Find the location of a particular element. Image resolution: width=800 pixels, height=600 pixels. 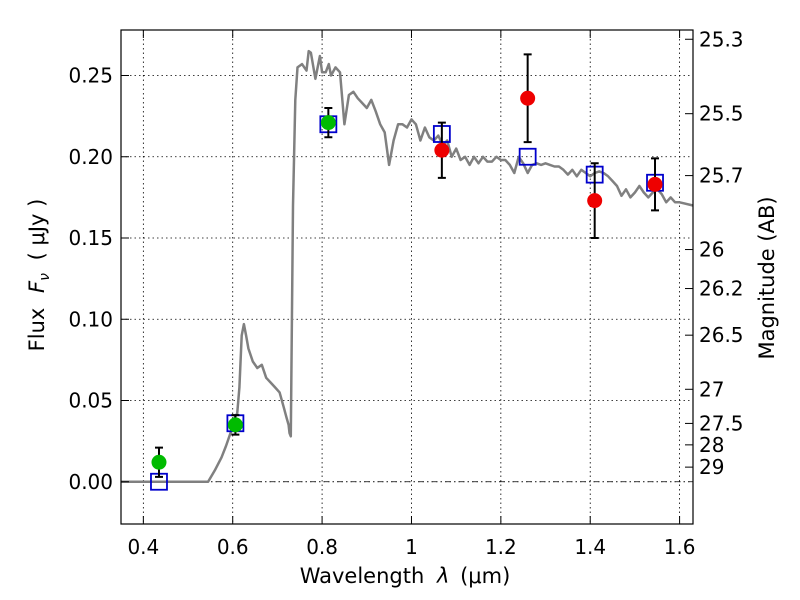

y2-tick-label: 26.2 is located at coordinates (721, 289).